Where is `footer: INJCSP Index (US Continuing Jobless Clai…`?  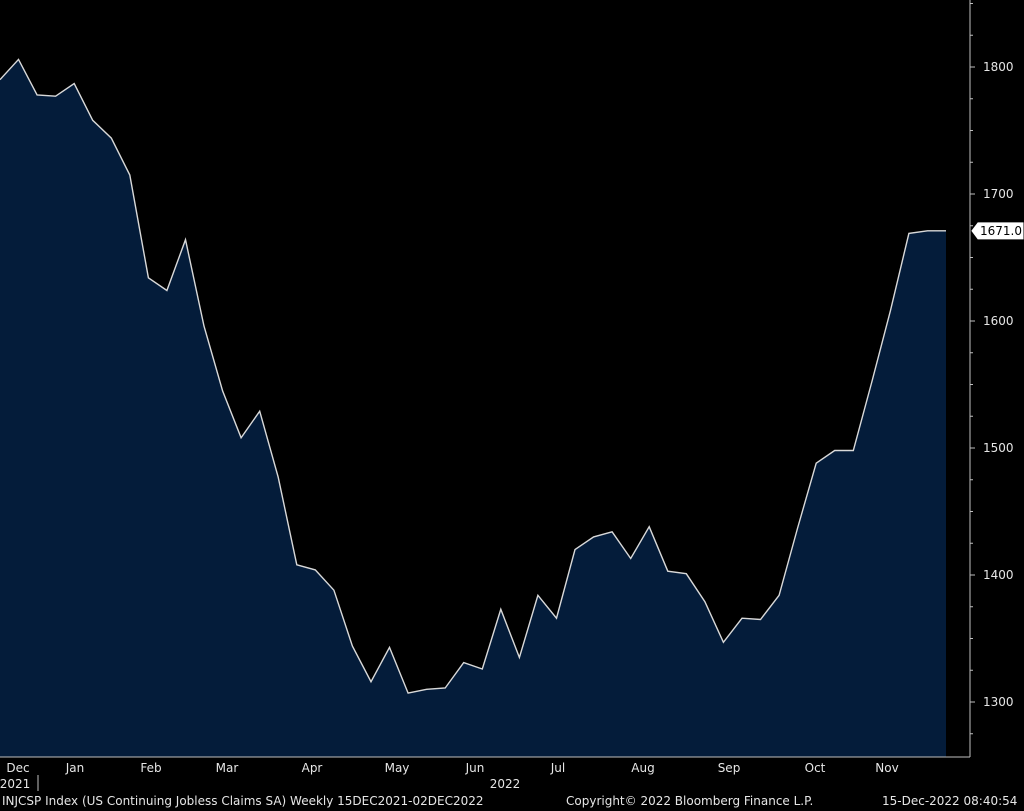 footer: INJCSP Index (US Continuing Jobless Clai… is located at coordinates (512, 801).